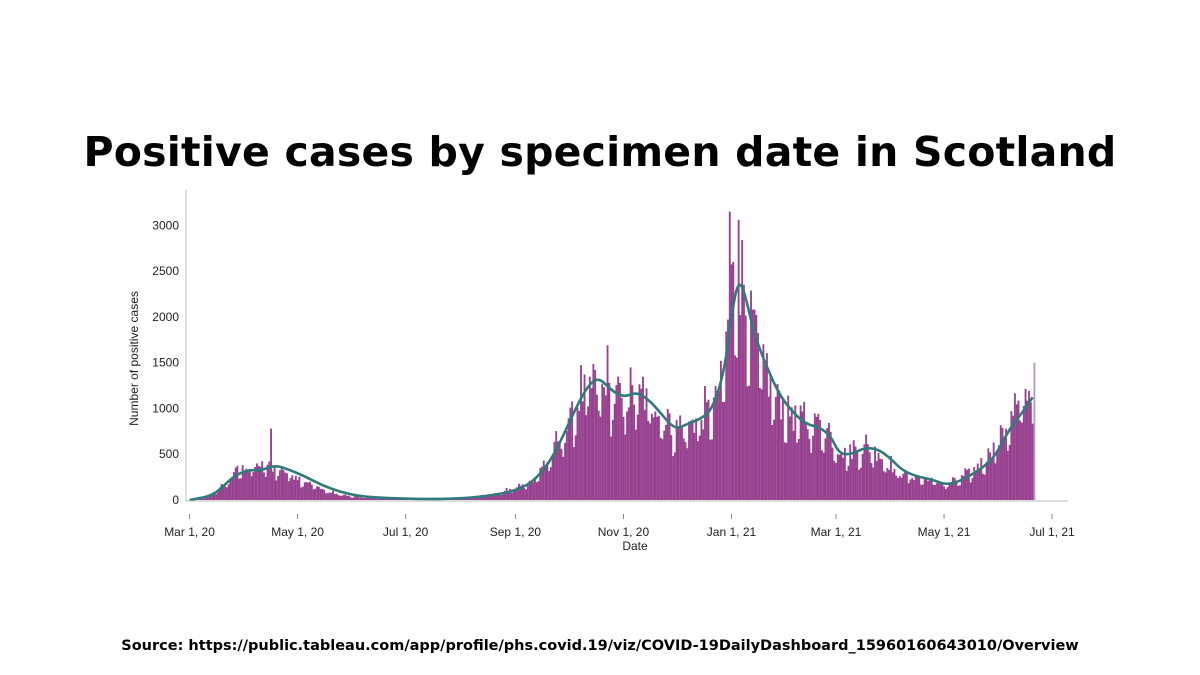  Describe the element at coordinates (165, 363) in the screenshot. I see `y-tick-label: 1500` at that location.